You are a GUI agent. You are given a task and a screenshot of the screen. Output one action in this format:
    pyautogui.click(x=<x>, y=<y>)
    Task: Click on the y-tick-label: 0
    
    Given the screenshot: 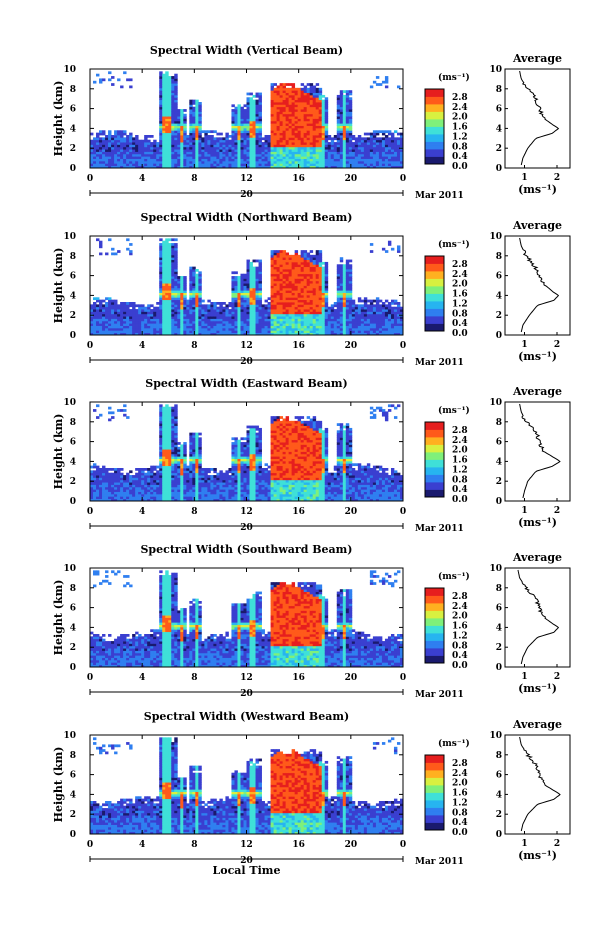 What is the action you would take?
    pyautogui.click(x=73, y=336)
    